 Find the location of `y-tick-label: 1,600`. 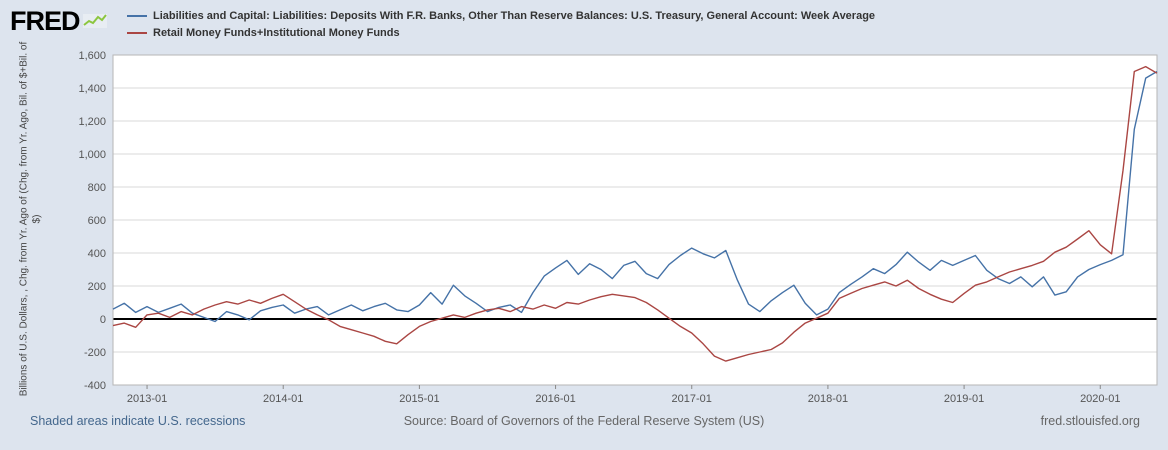

y-tick-label: 1,600 is located at coordinates (92, 56).